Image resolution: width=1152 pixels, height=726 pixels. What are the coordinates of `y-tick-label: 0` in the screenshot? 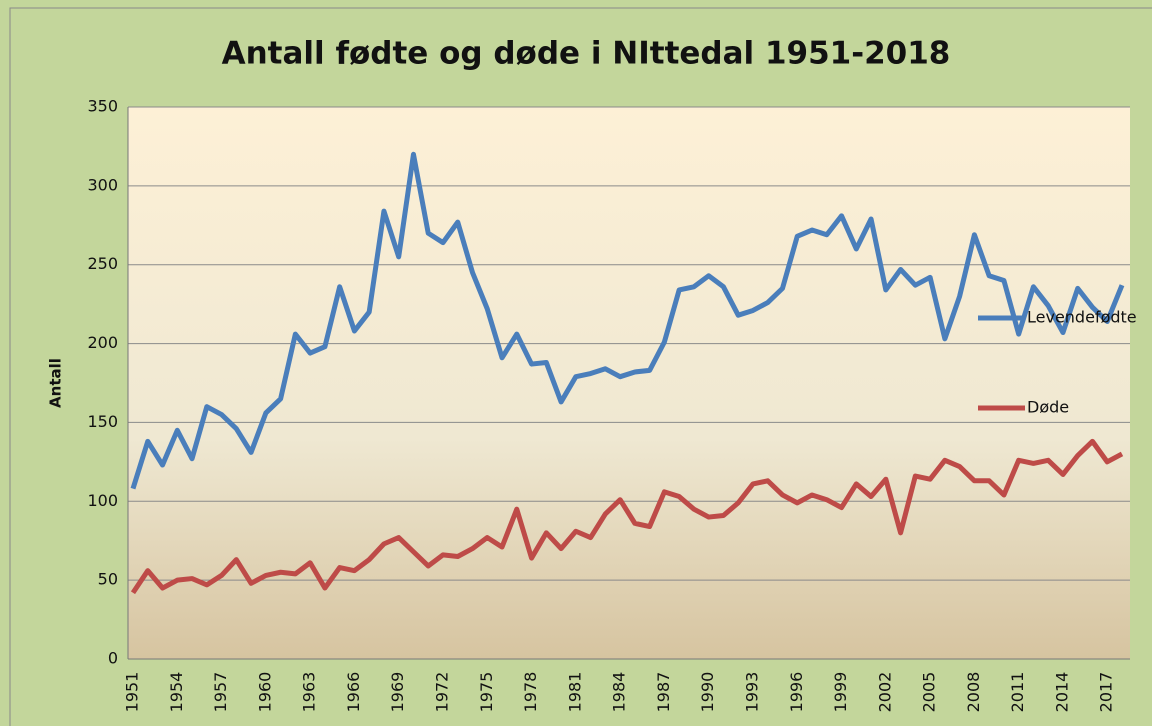 It's located at (113, 658).